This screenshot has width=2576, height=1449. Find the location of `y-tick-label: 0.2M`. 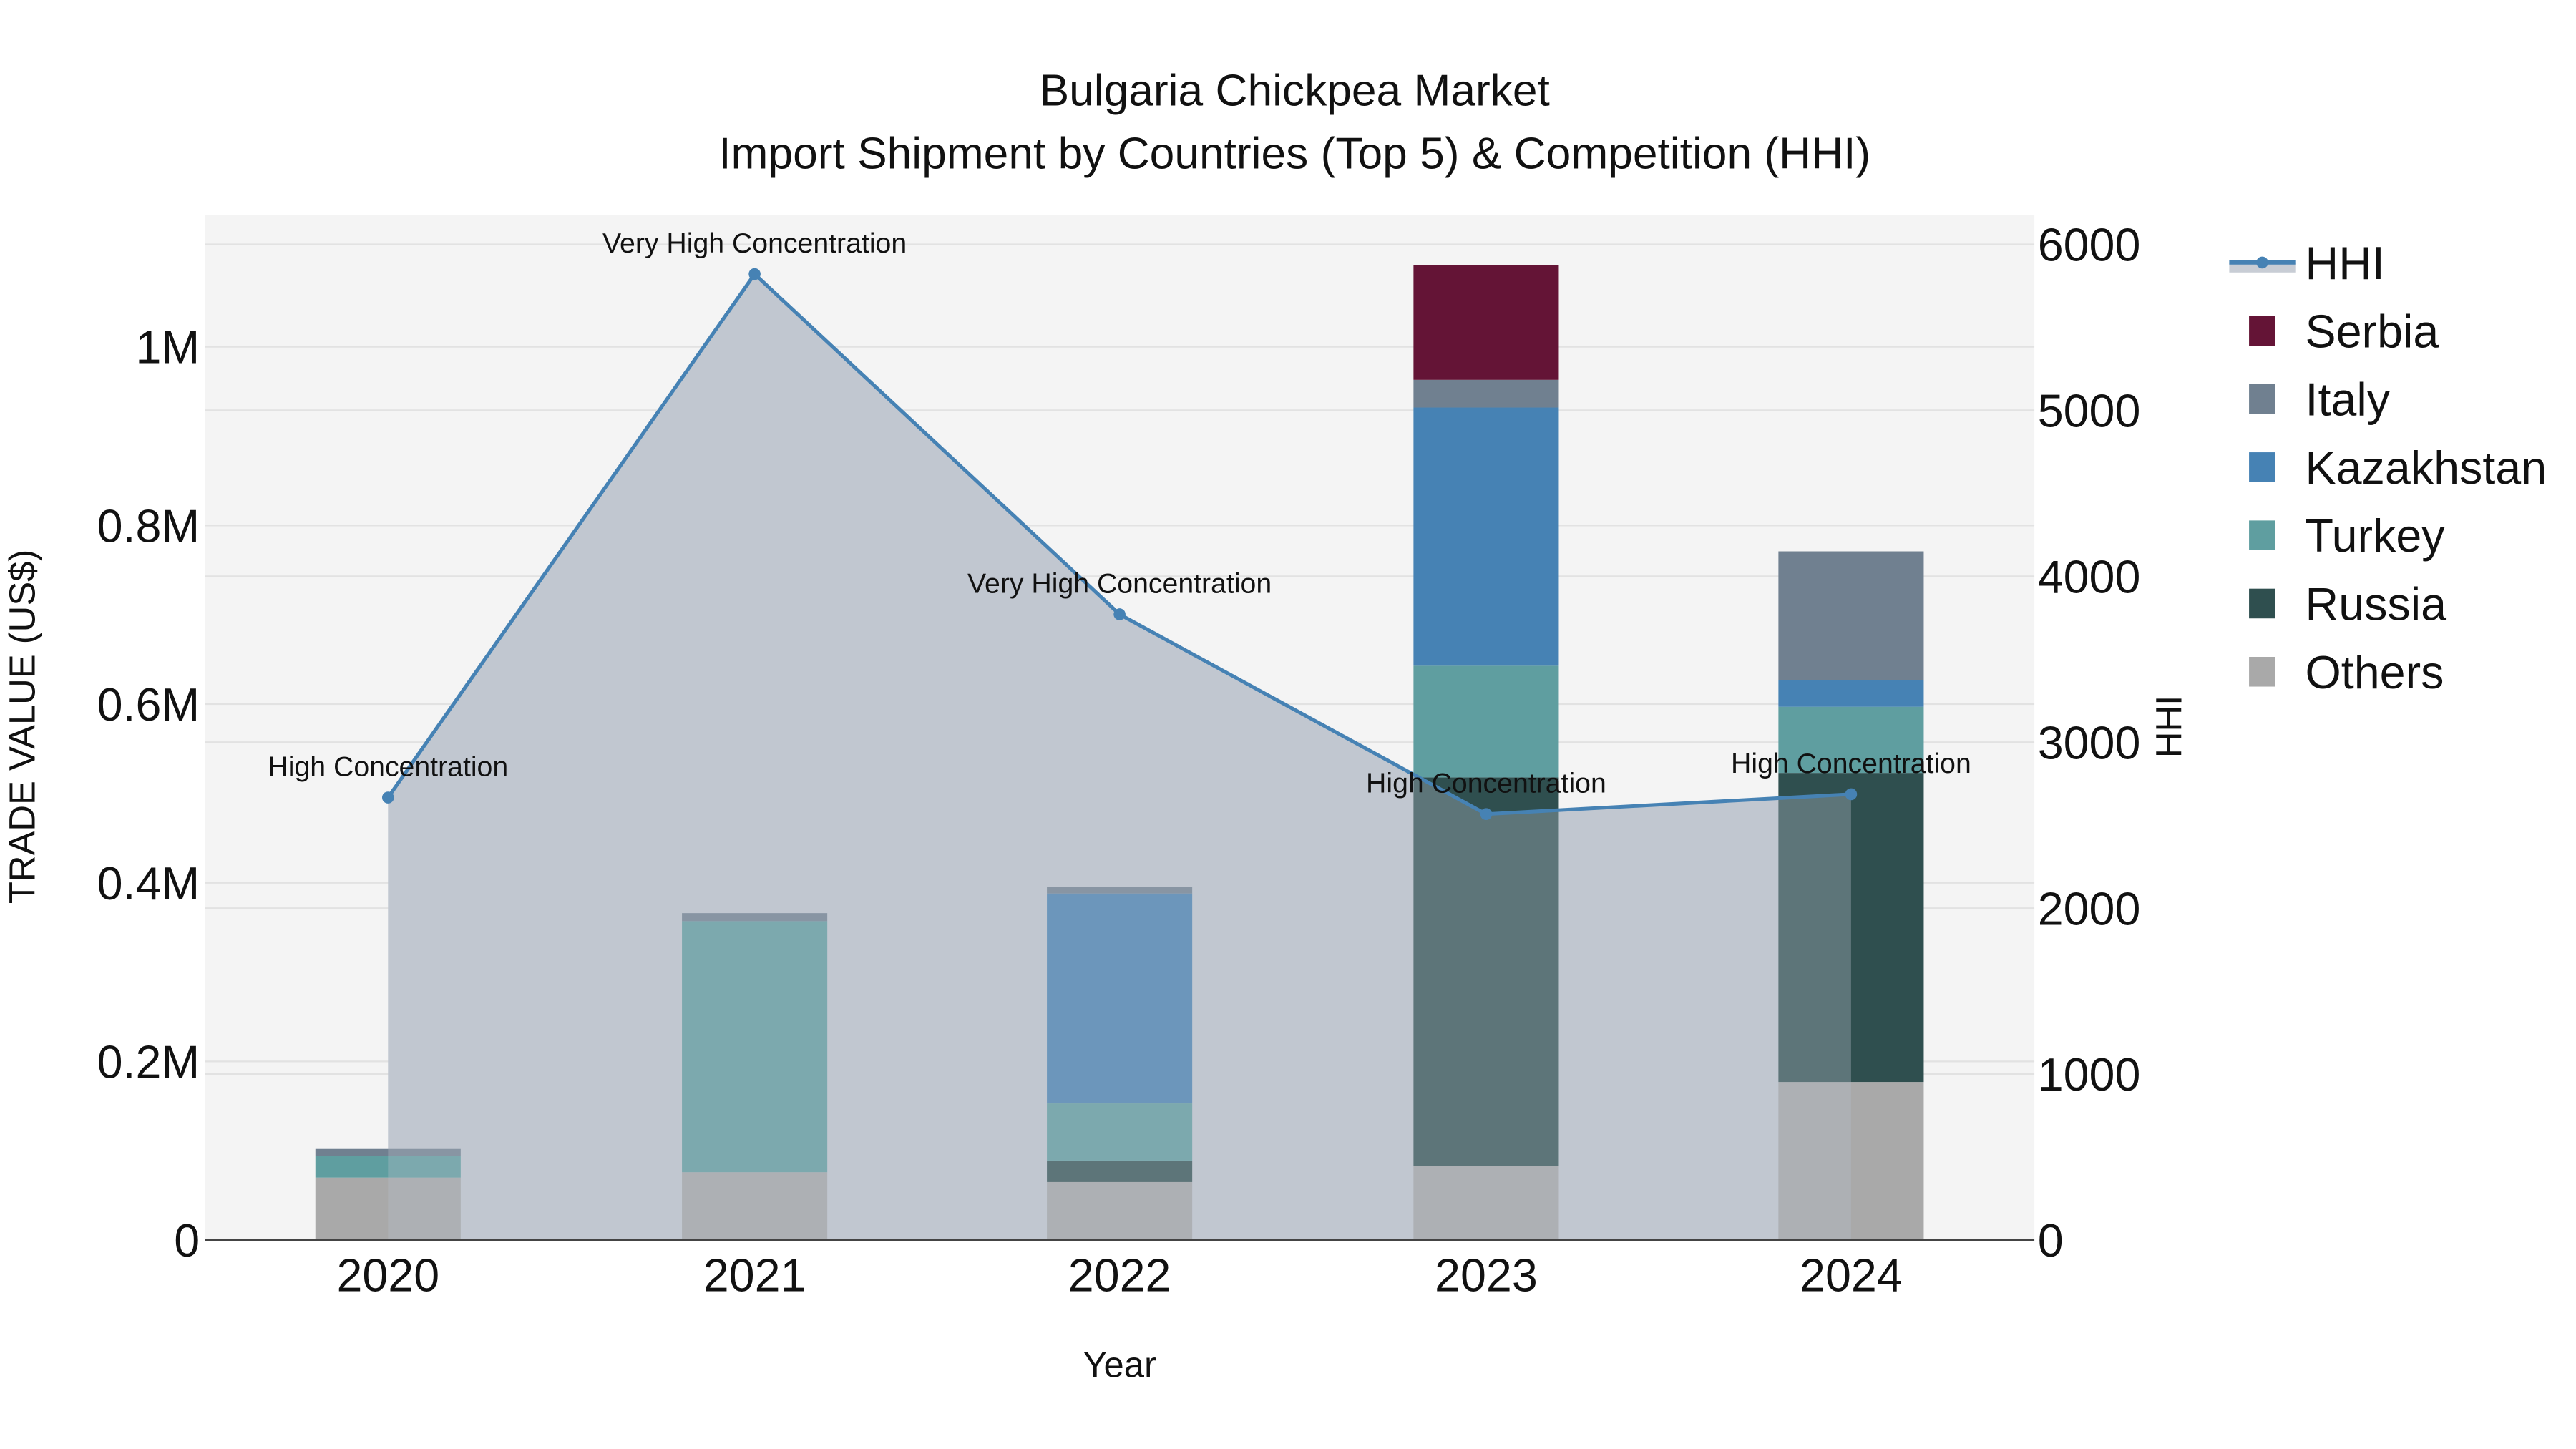

y-tick-label: 0.2M is located at coordinates (148, 1062).